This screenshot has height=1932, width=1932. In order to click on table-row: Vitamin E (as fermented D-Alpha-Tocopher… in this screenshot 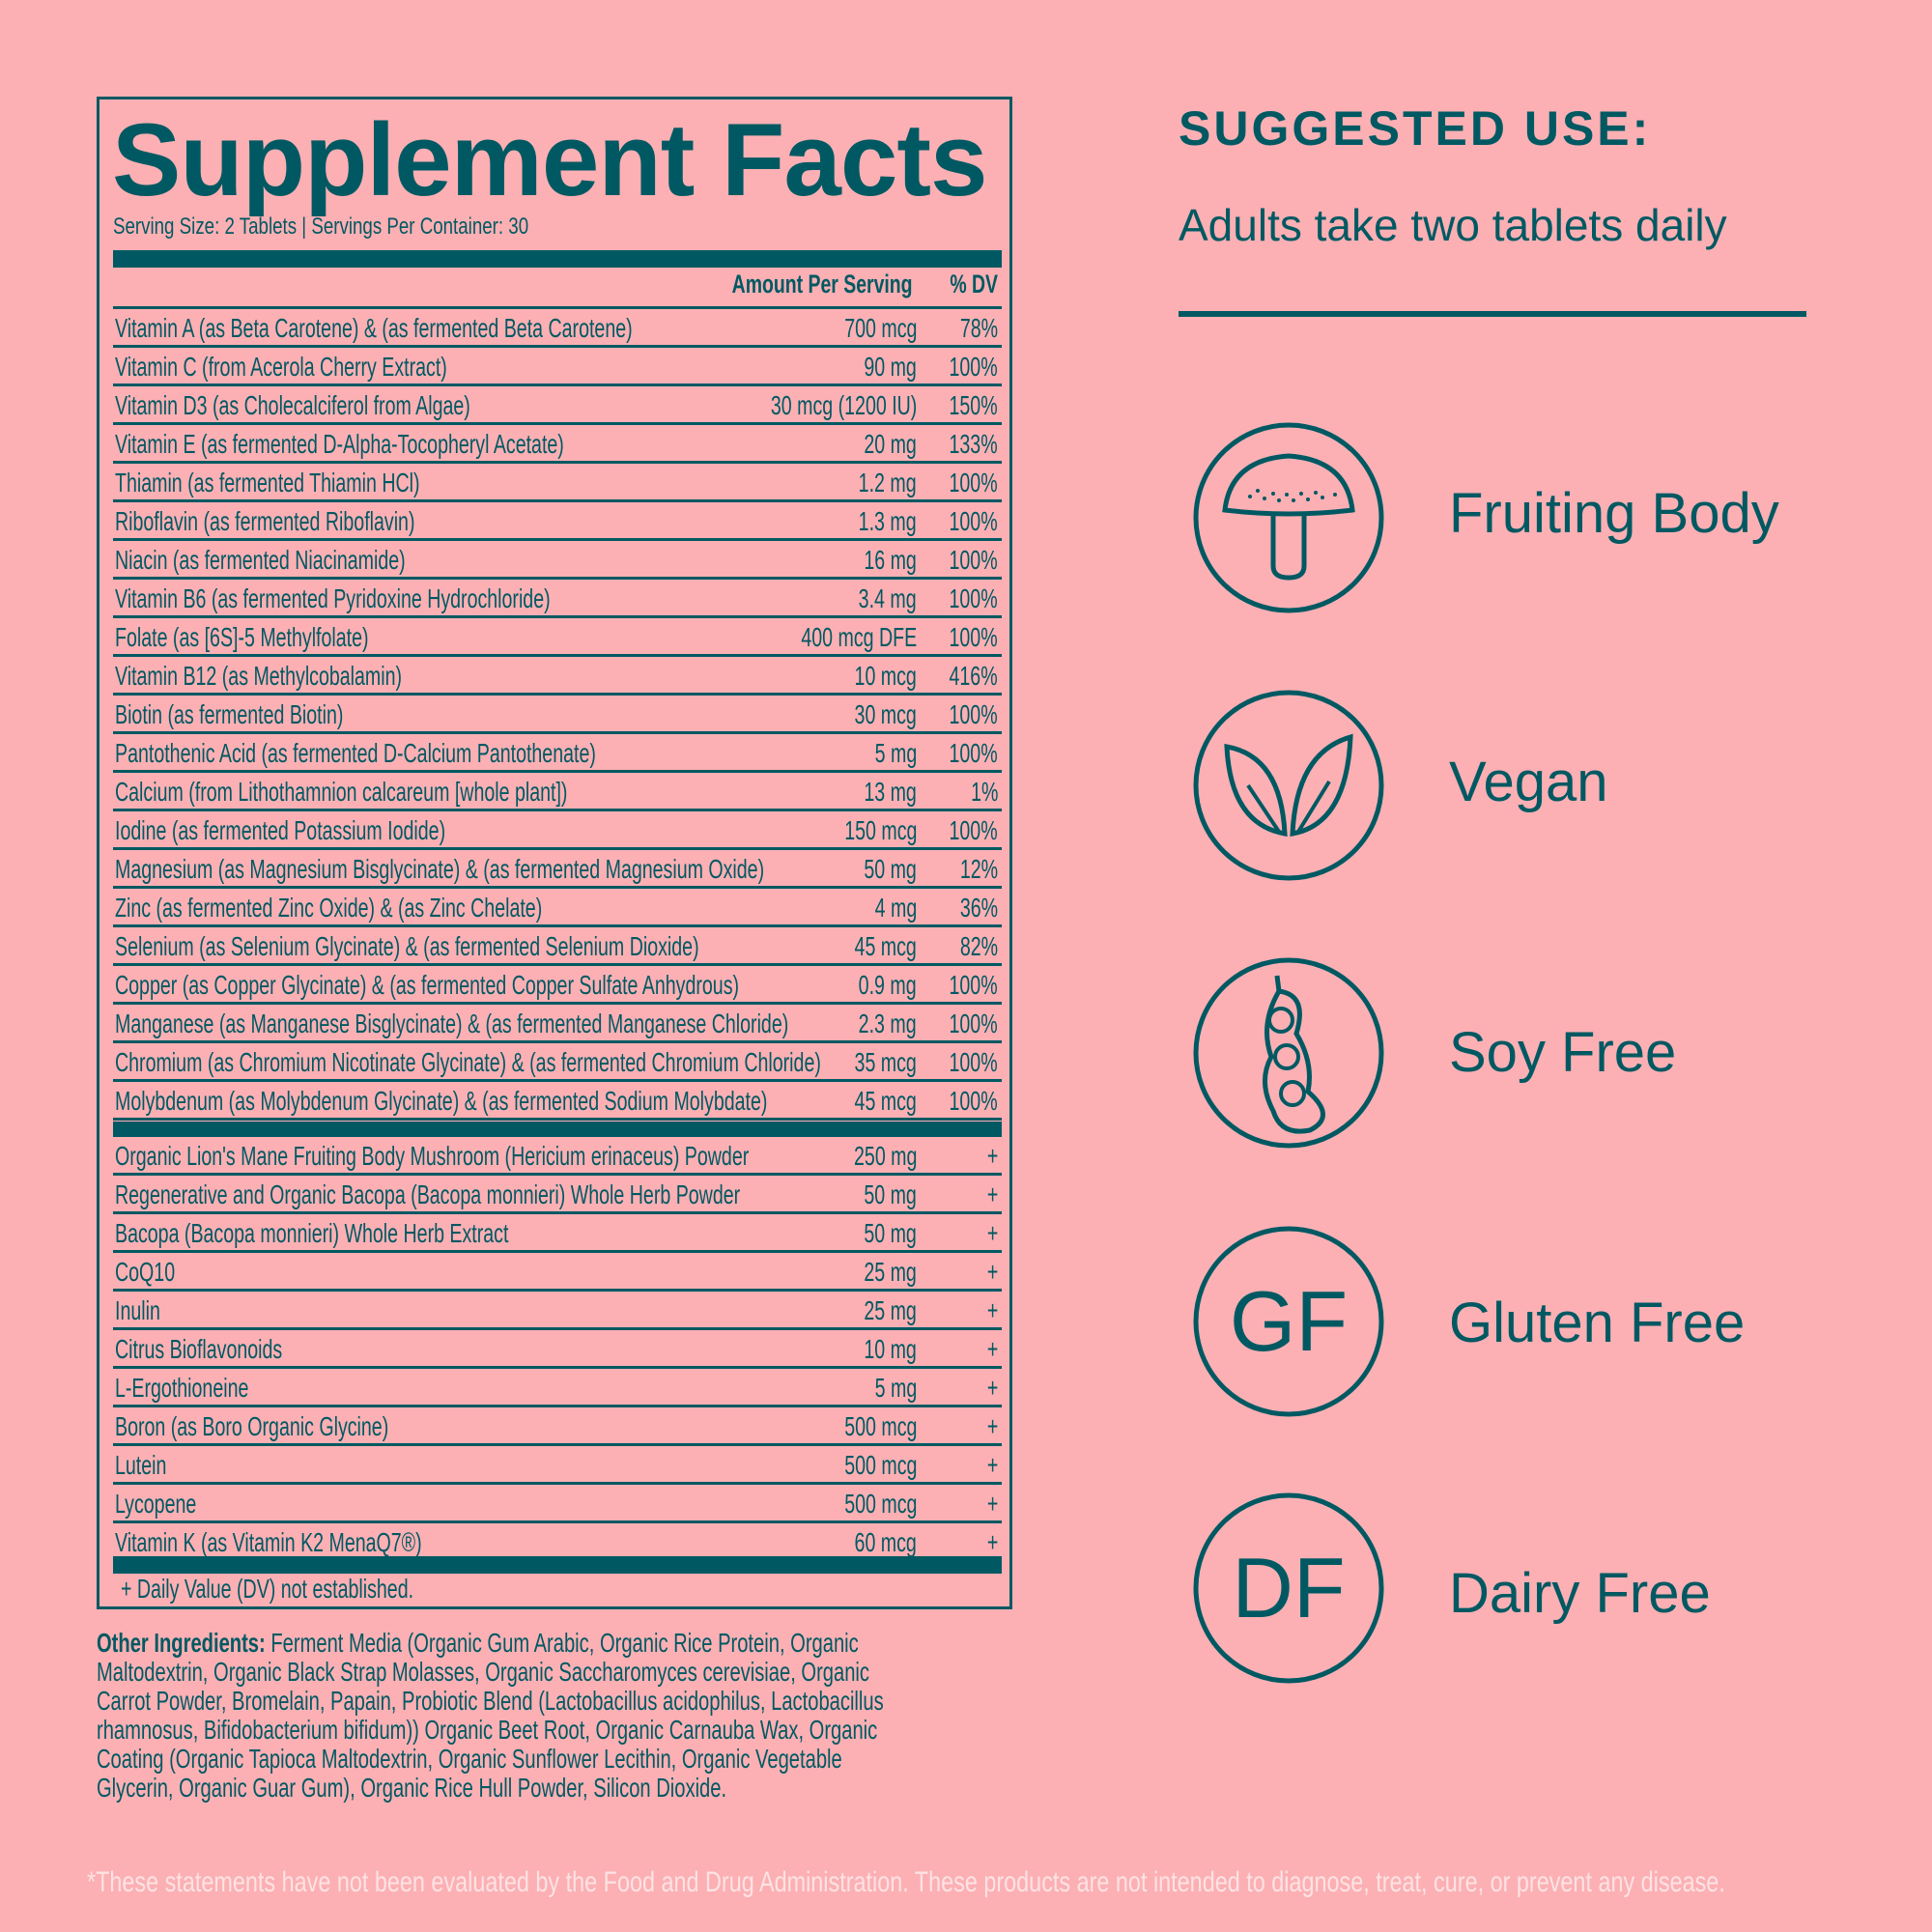, I will do `click(557, 444)`.